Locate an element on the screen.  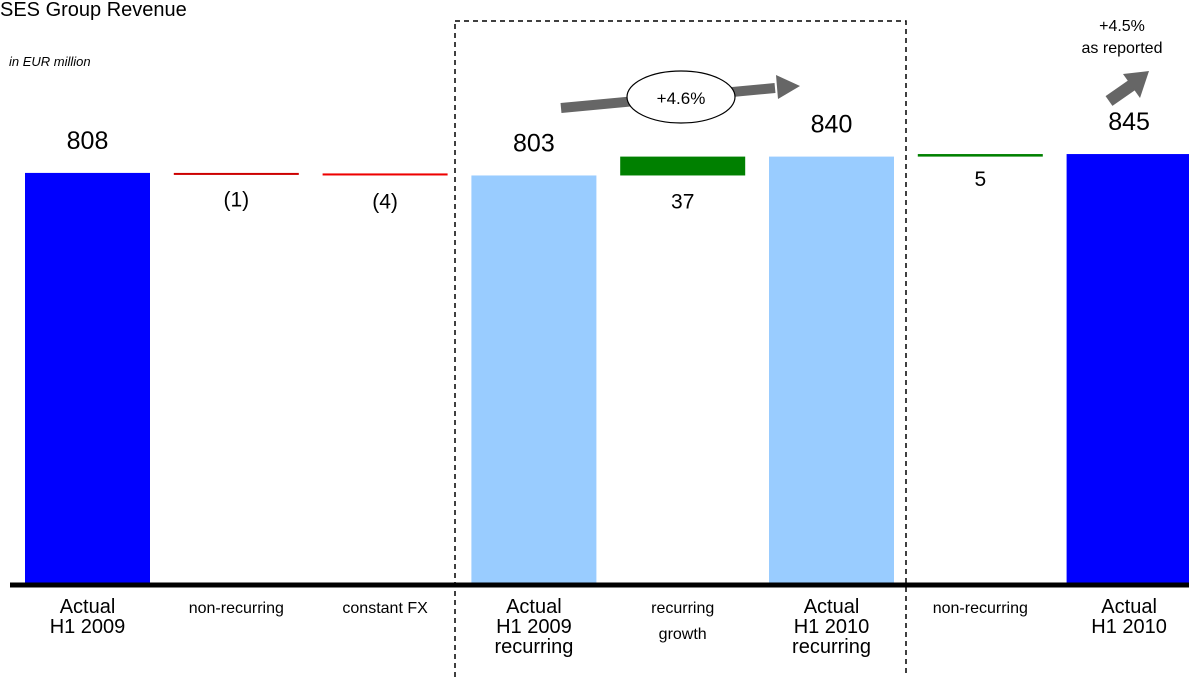
category-label-0: Actual H1 2009 is located at coordinates (88, 617).